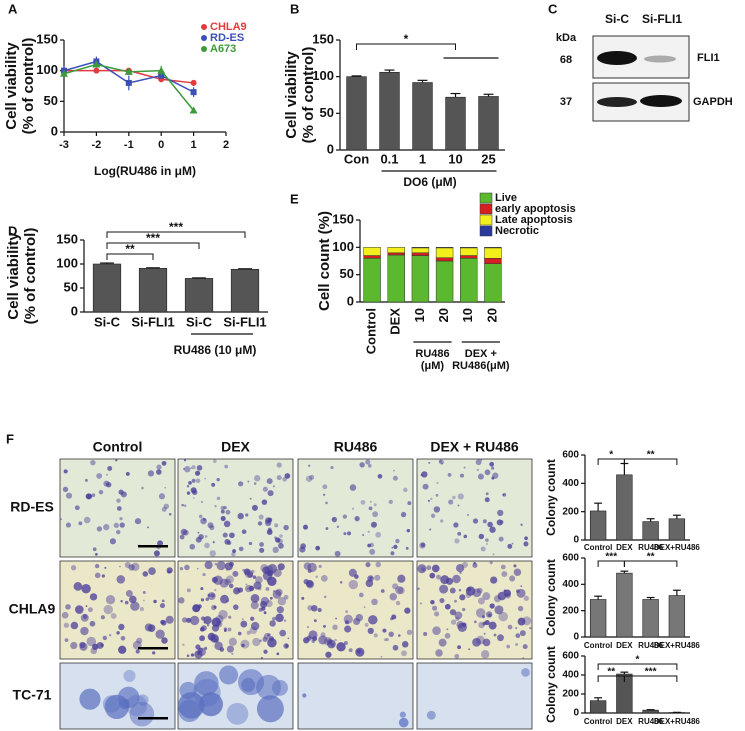 The image size is (745, 731). What do you see at coordinates (570, 694) in the screenshot?
I see `y-tick-label: 200` at bounding box center [570, 694].